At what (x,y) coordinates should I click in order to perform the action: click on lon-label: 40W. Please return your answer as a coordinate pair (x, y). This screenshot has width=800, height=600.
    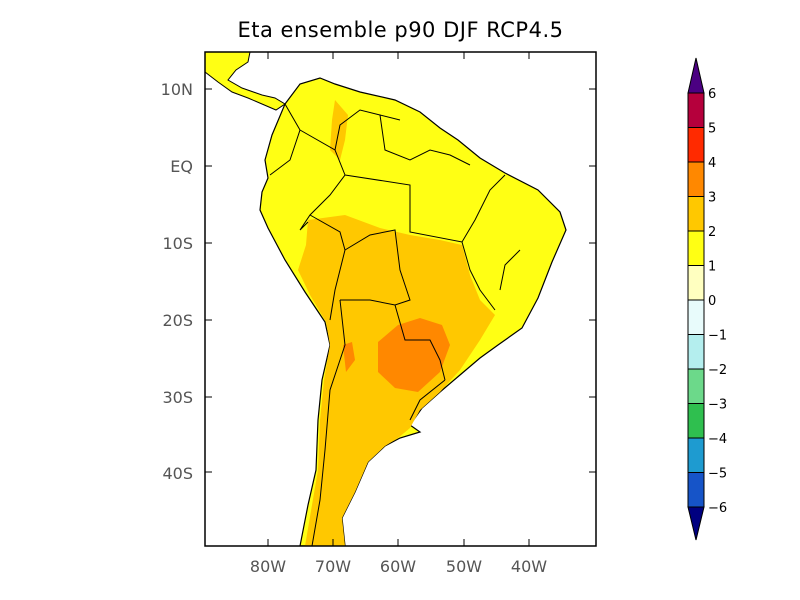
    Looking at the image, I should click on (529, 566).